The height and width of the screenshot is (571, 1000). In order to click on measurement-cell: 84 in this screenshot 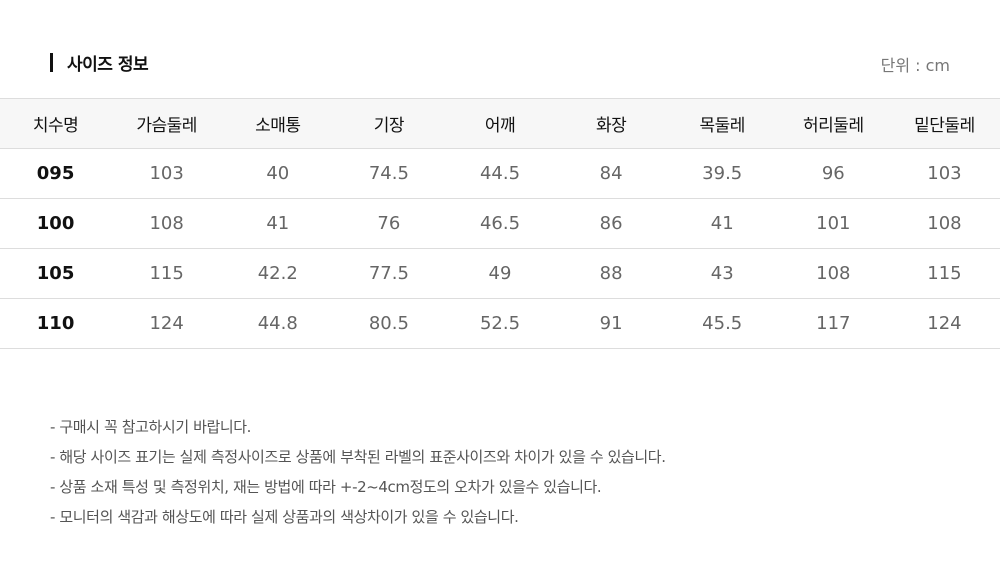, I will do `click(611, 173)`.